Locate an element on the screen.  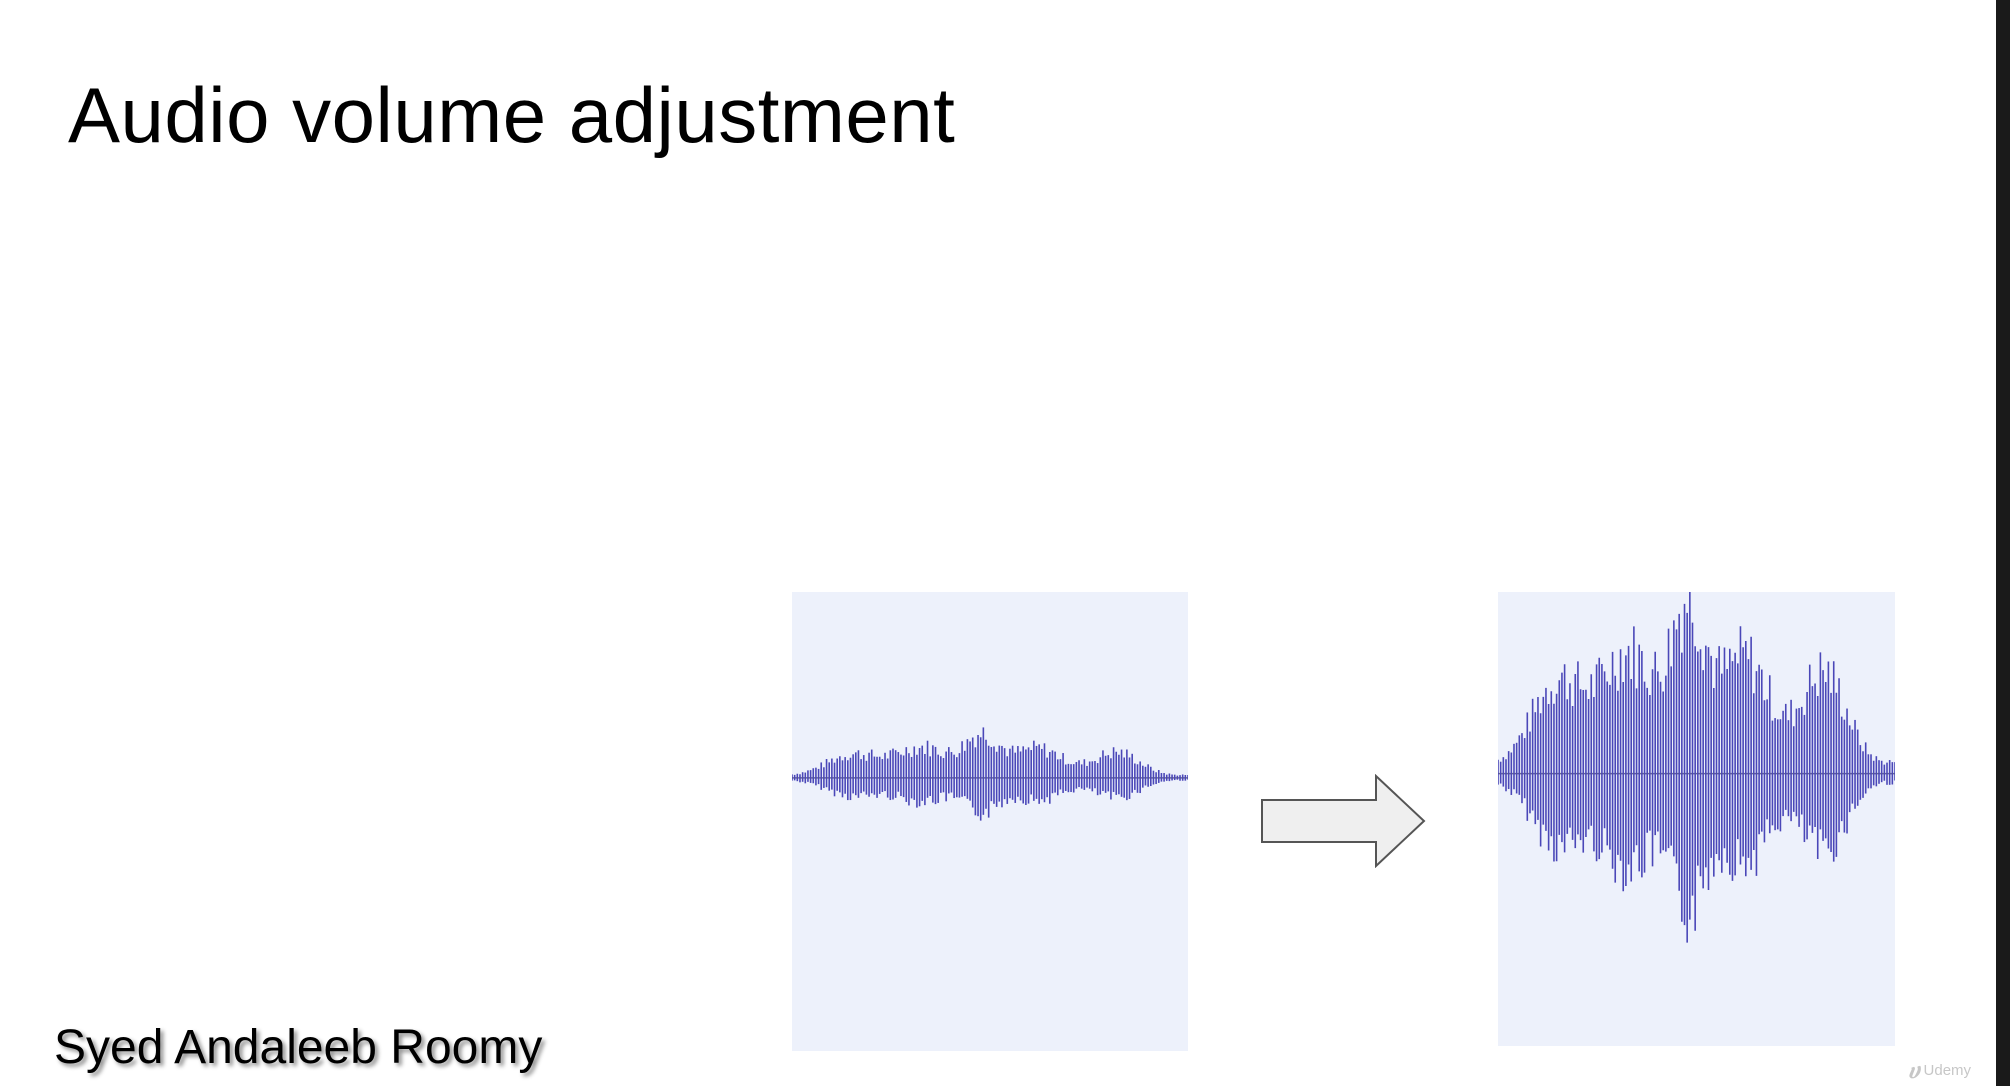
watermark: ሀ Udemy is located at coordinates (1939, 1071).